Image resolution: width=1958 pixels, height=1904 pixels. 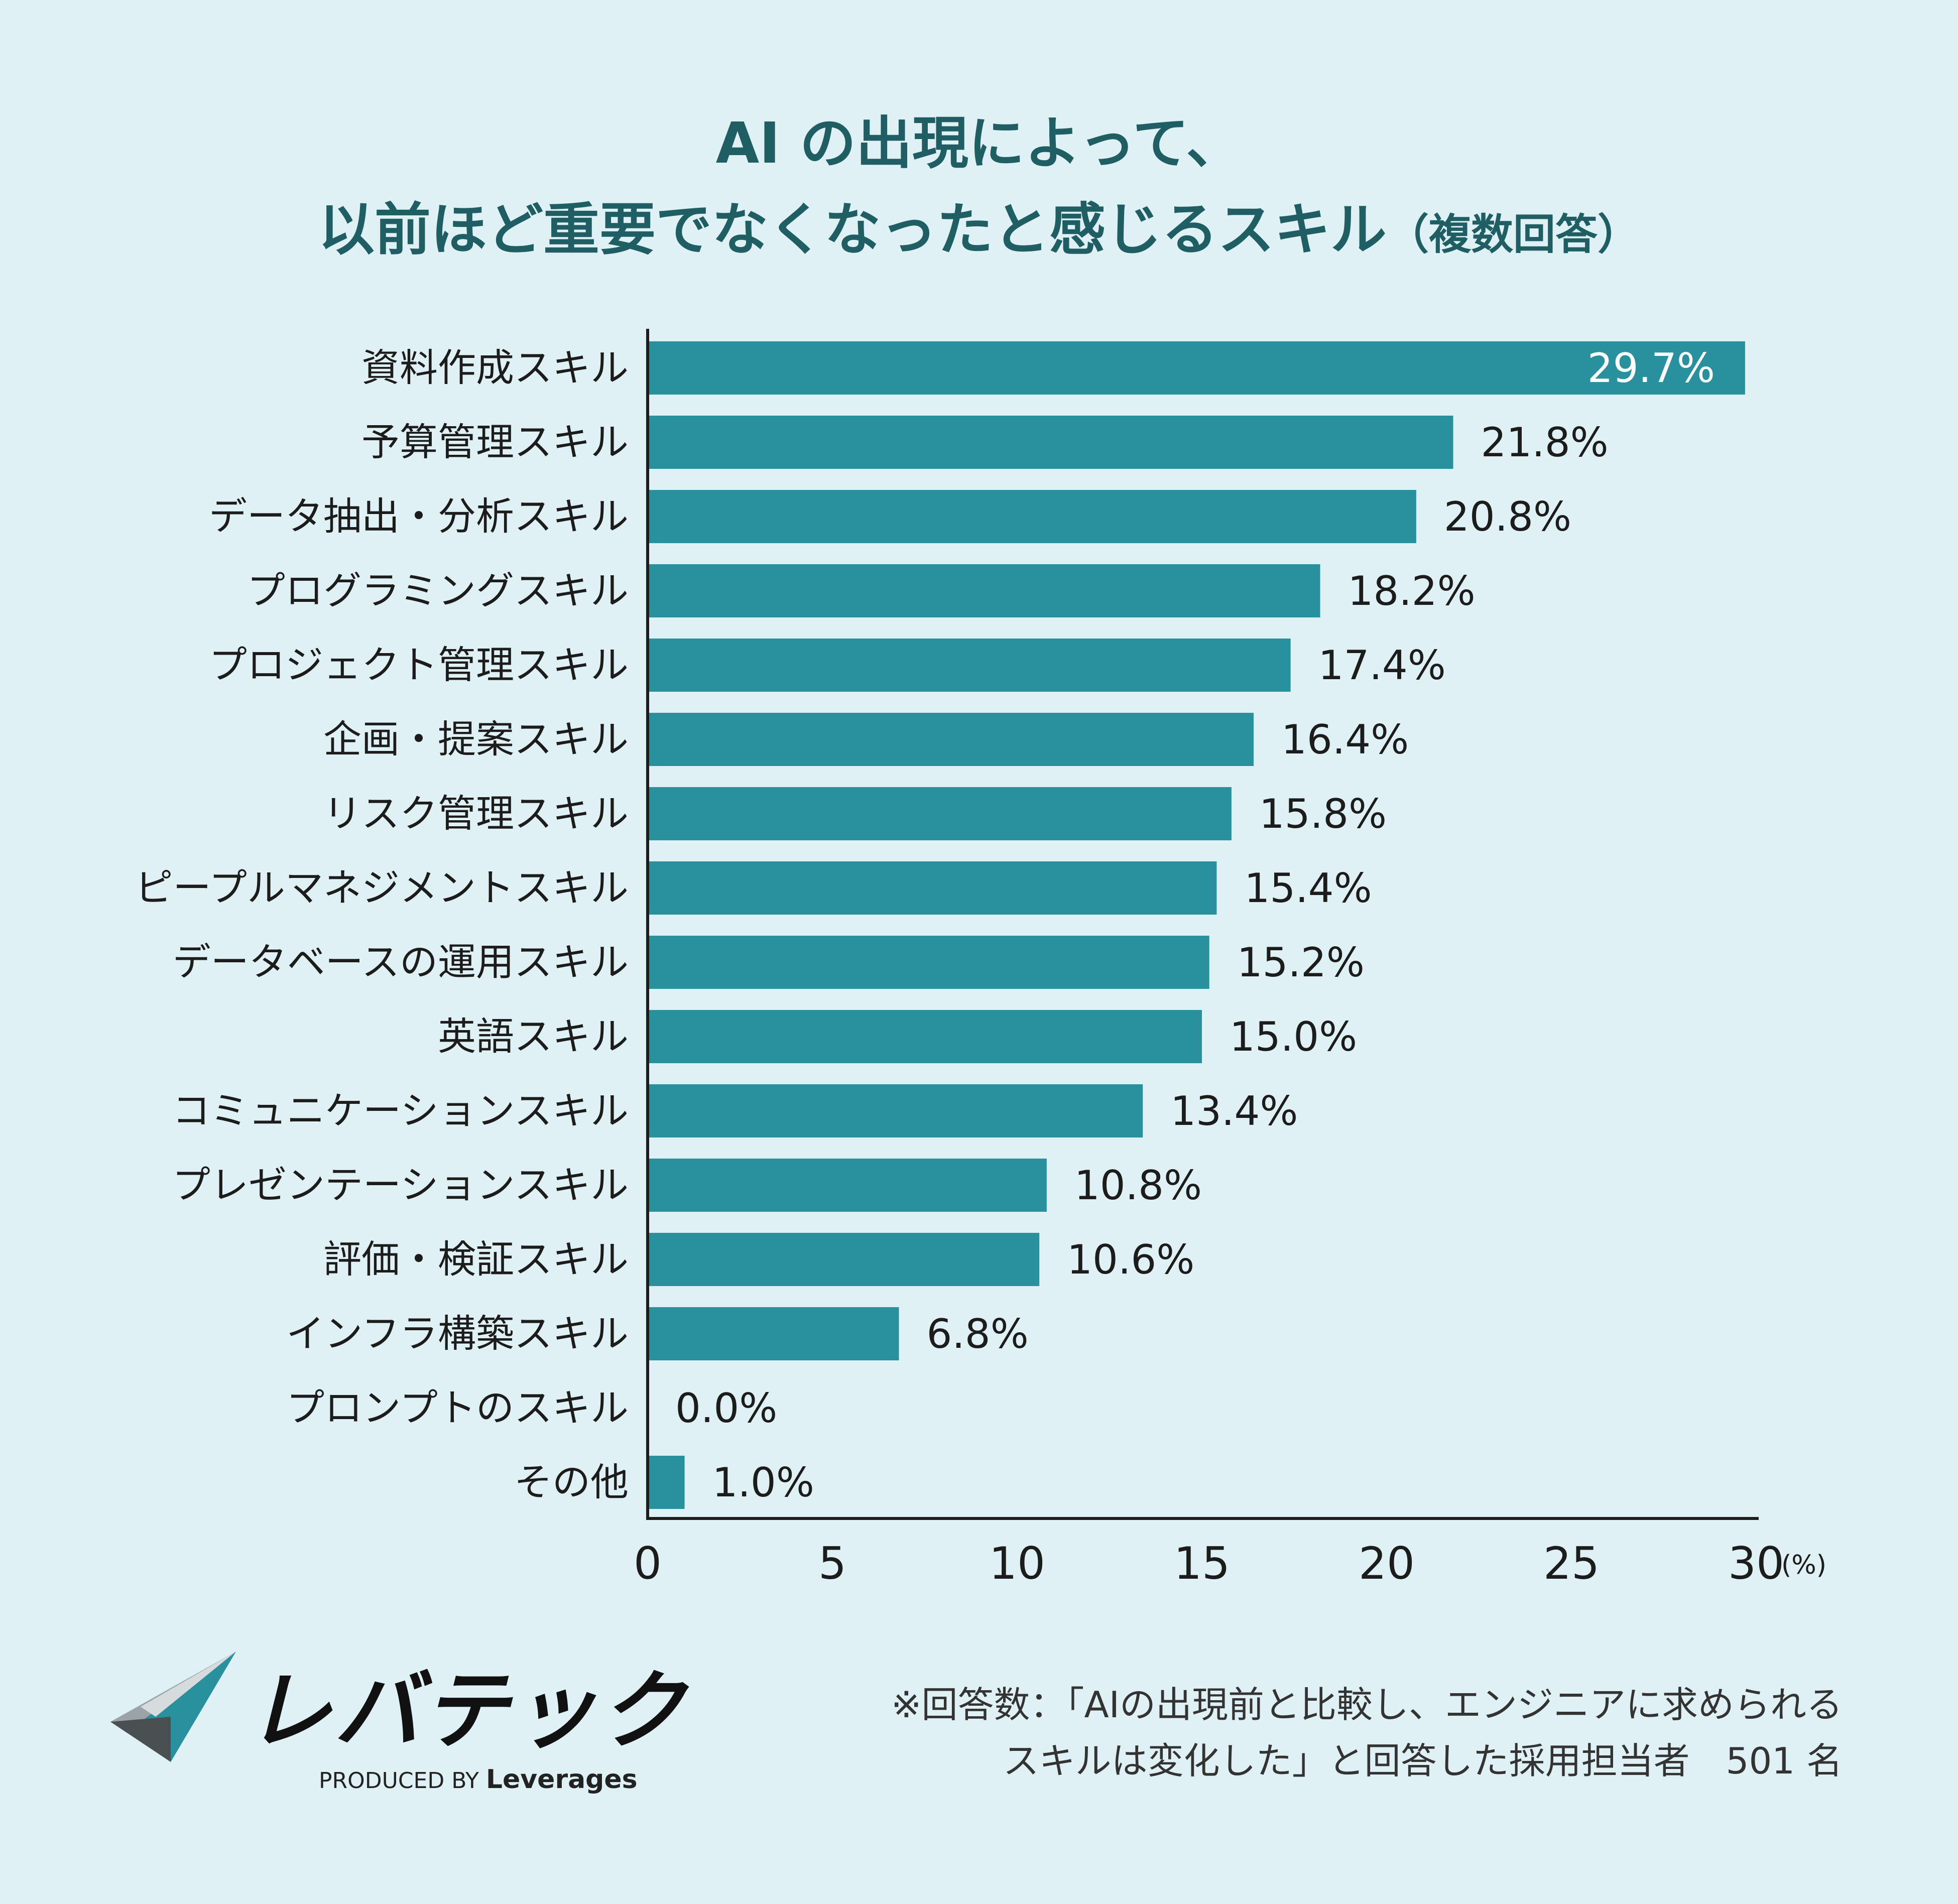 I want to click on logo-subtitle: PRODUCED BY Leverages, so click(x=478, y=1779).